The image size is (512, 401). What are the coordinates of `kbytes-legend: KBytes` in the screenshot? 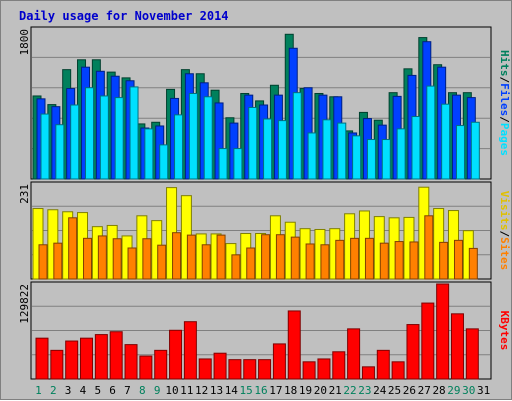 It's located at (504, 331).